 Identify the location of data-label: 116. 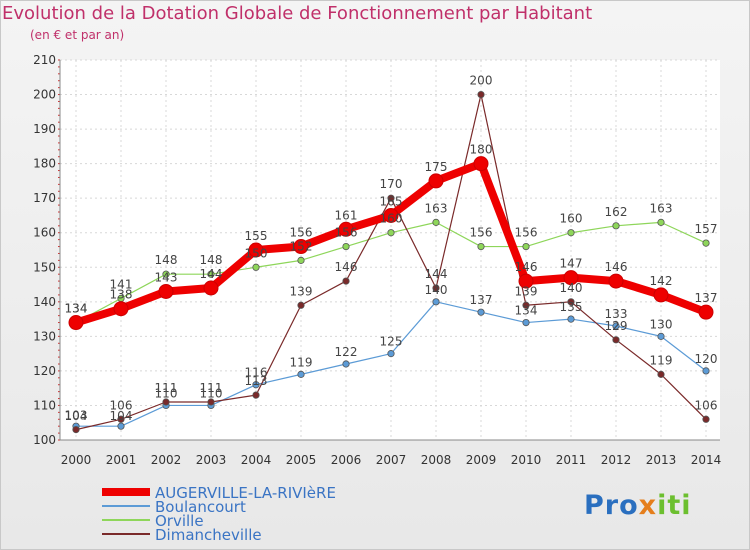
(256, 373).